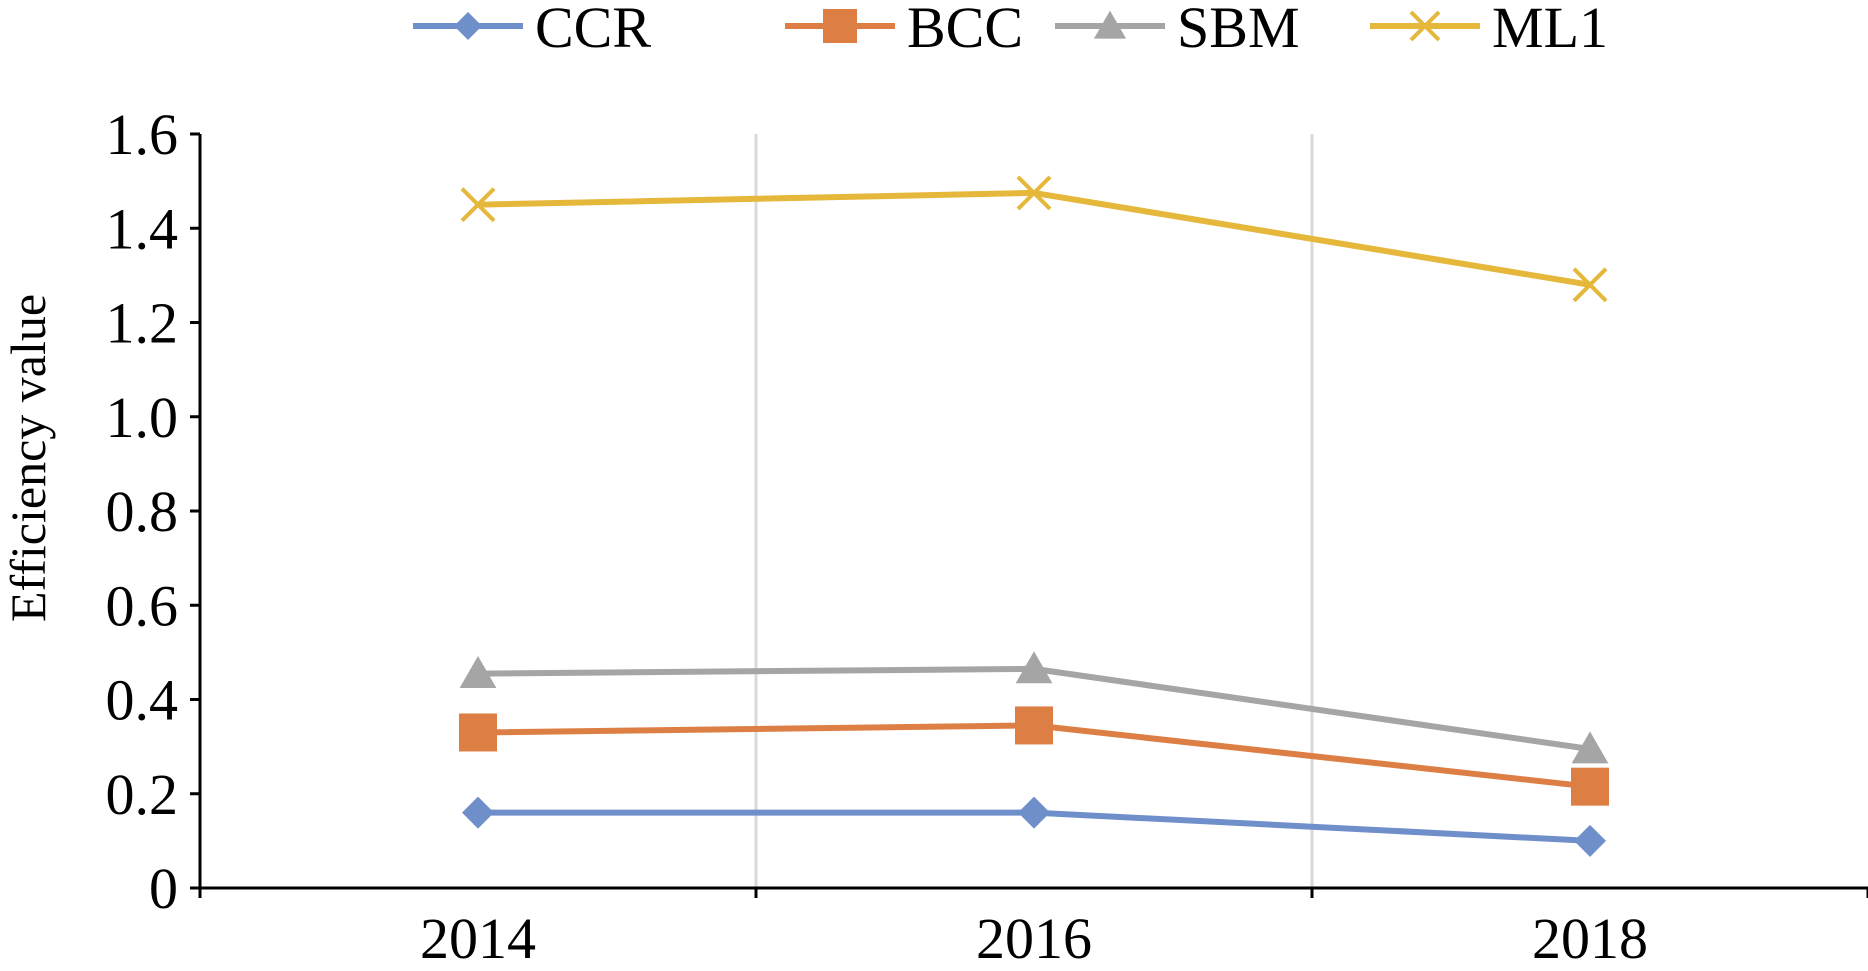 Image resolution: width=1868 pixels, height=971 pixels. I want to click on x-tick-label: 2016, so click(1034, 938).